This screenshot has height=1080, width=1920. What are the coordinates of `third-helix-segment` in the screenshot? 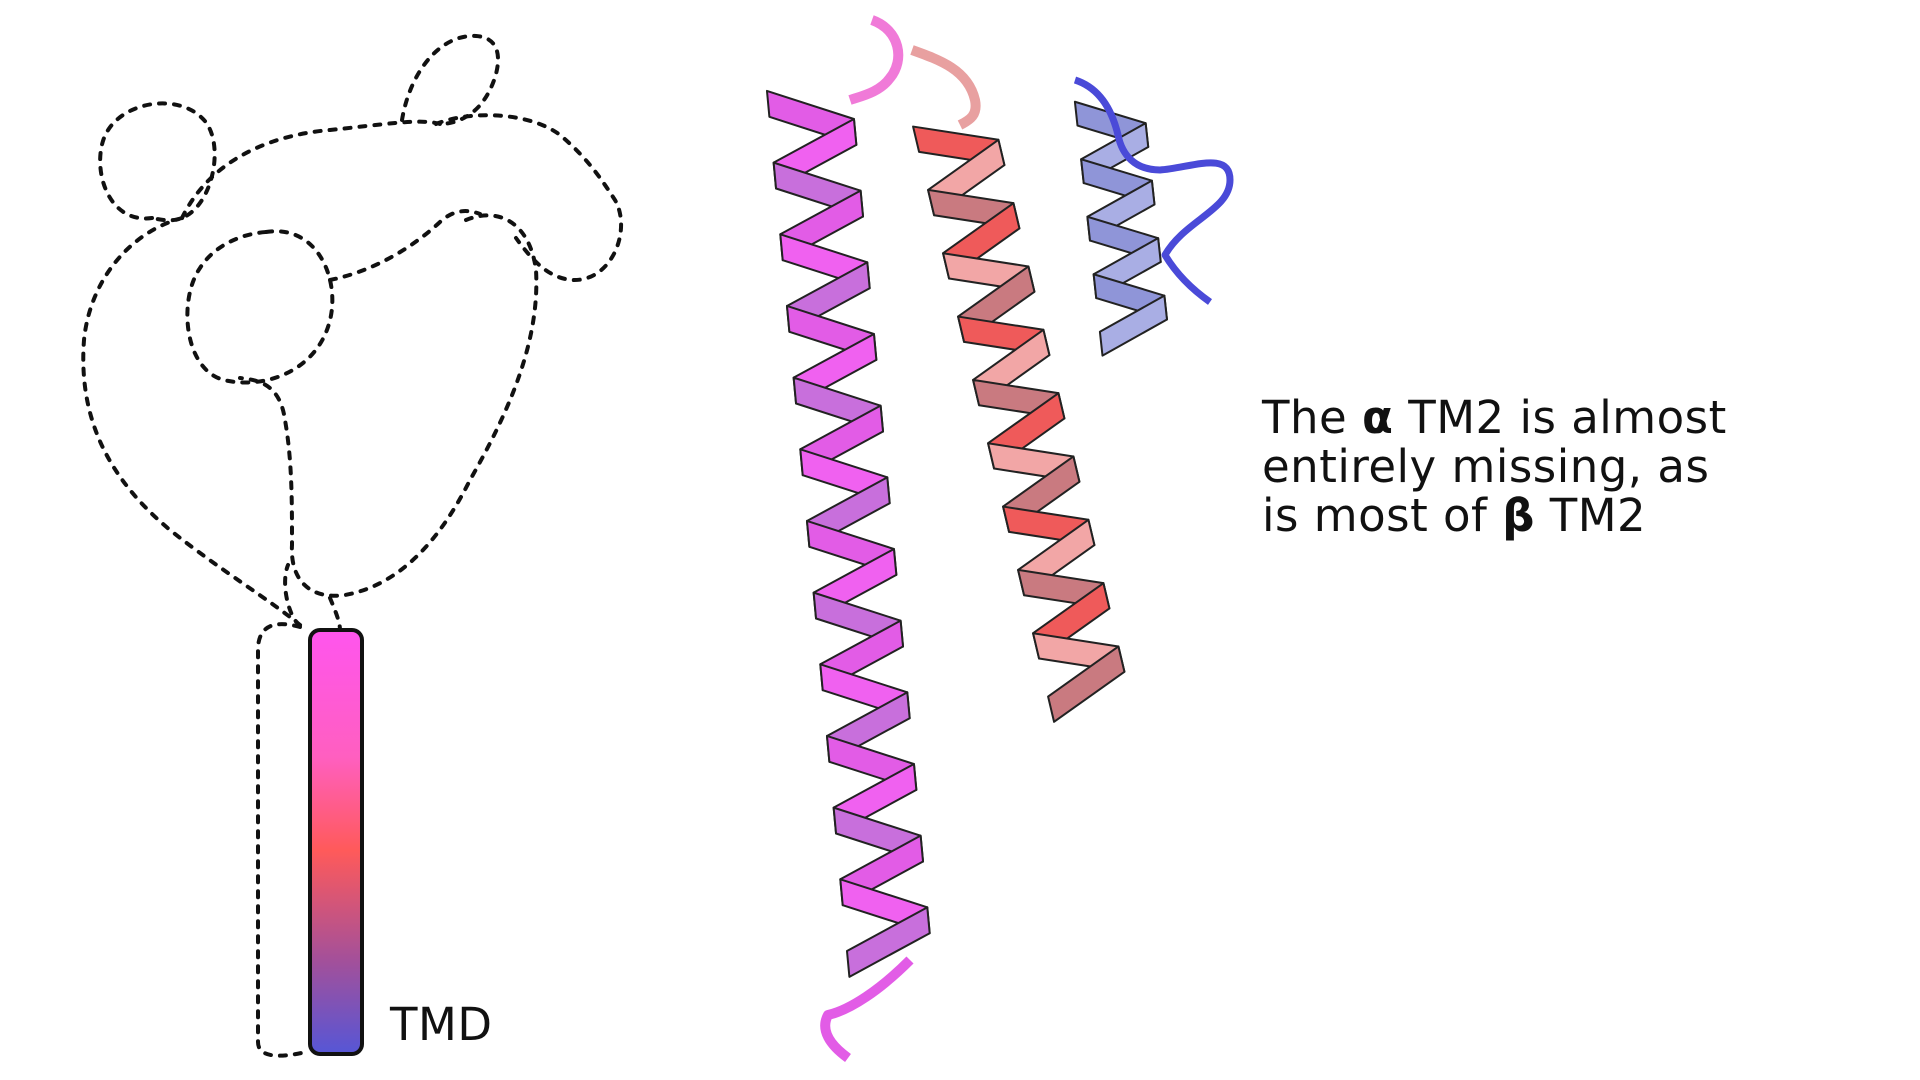 It's located at (1133, 325).